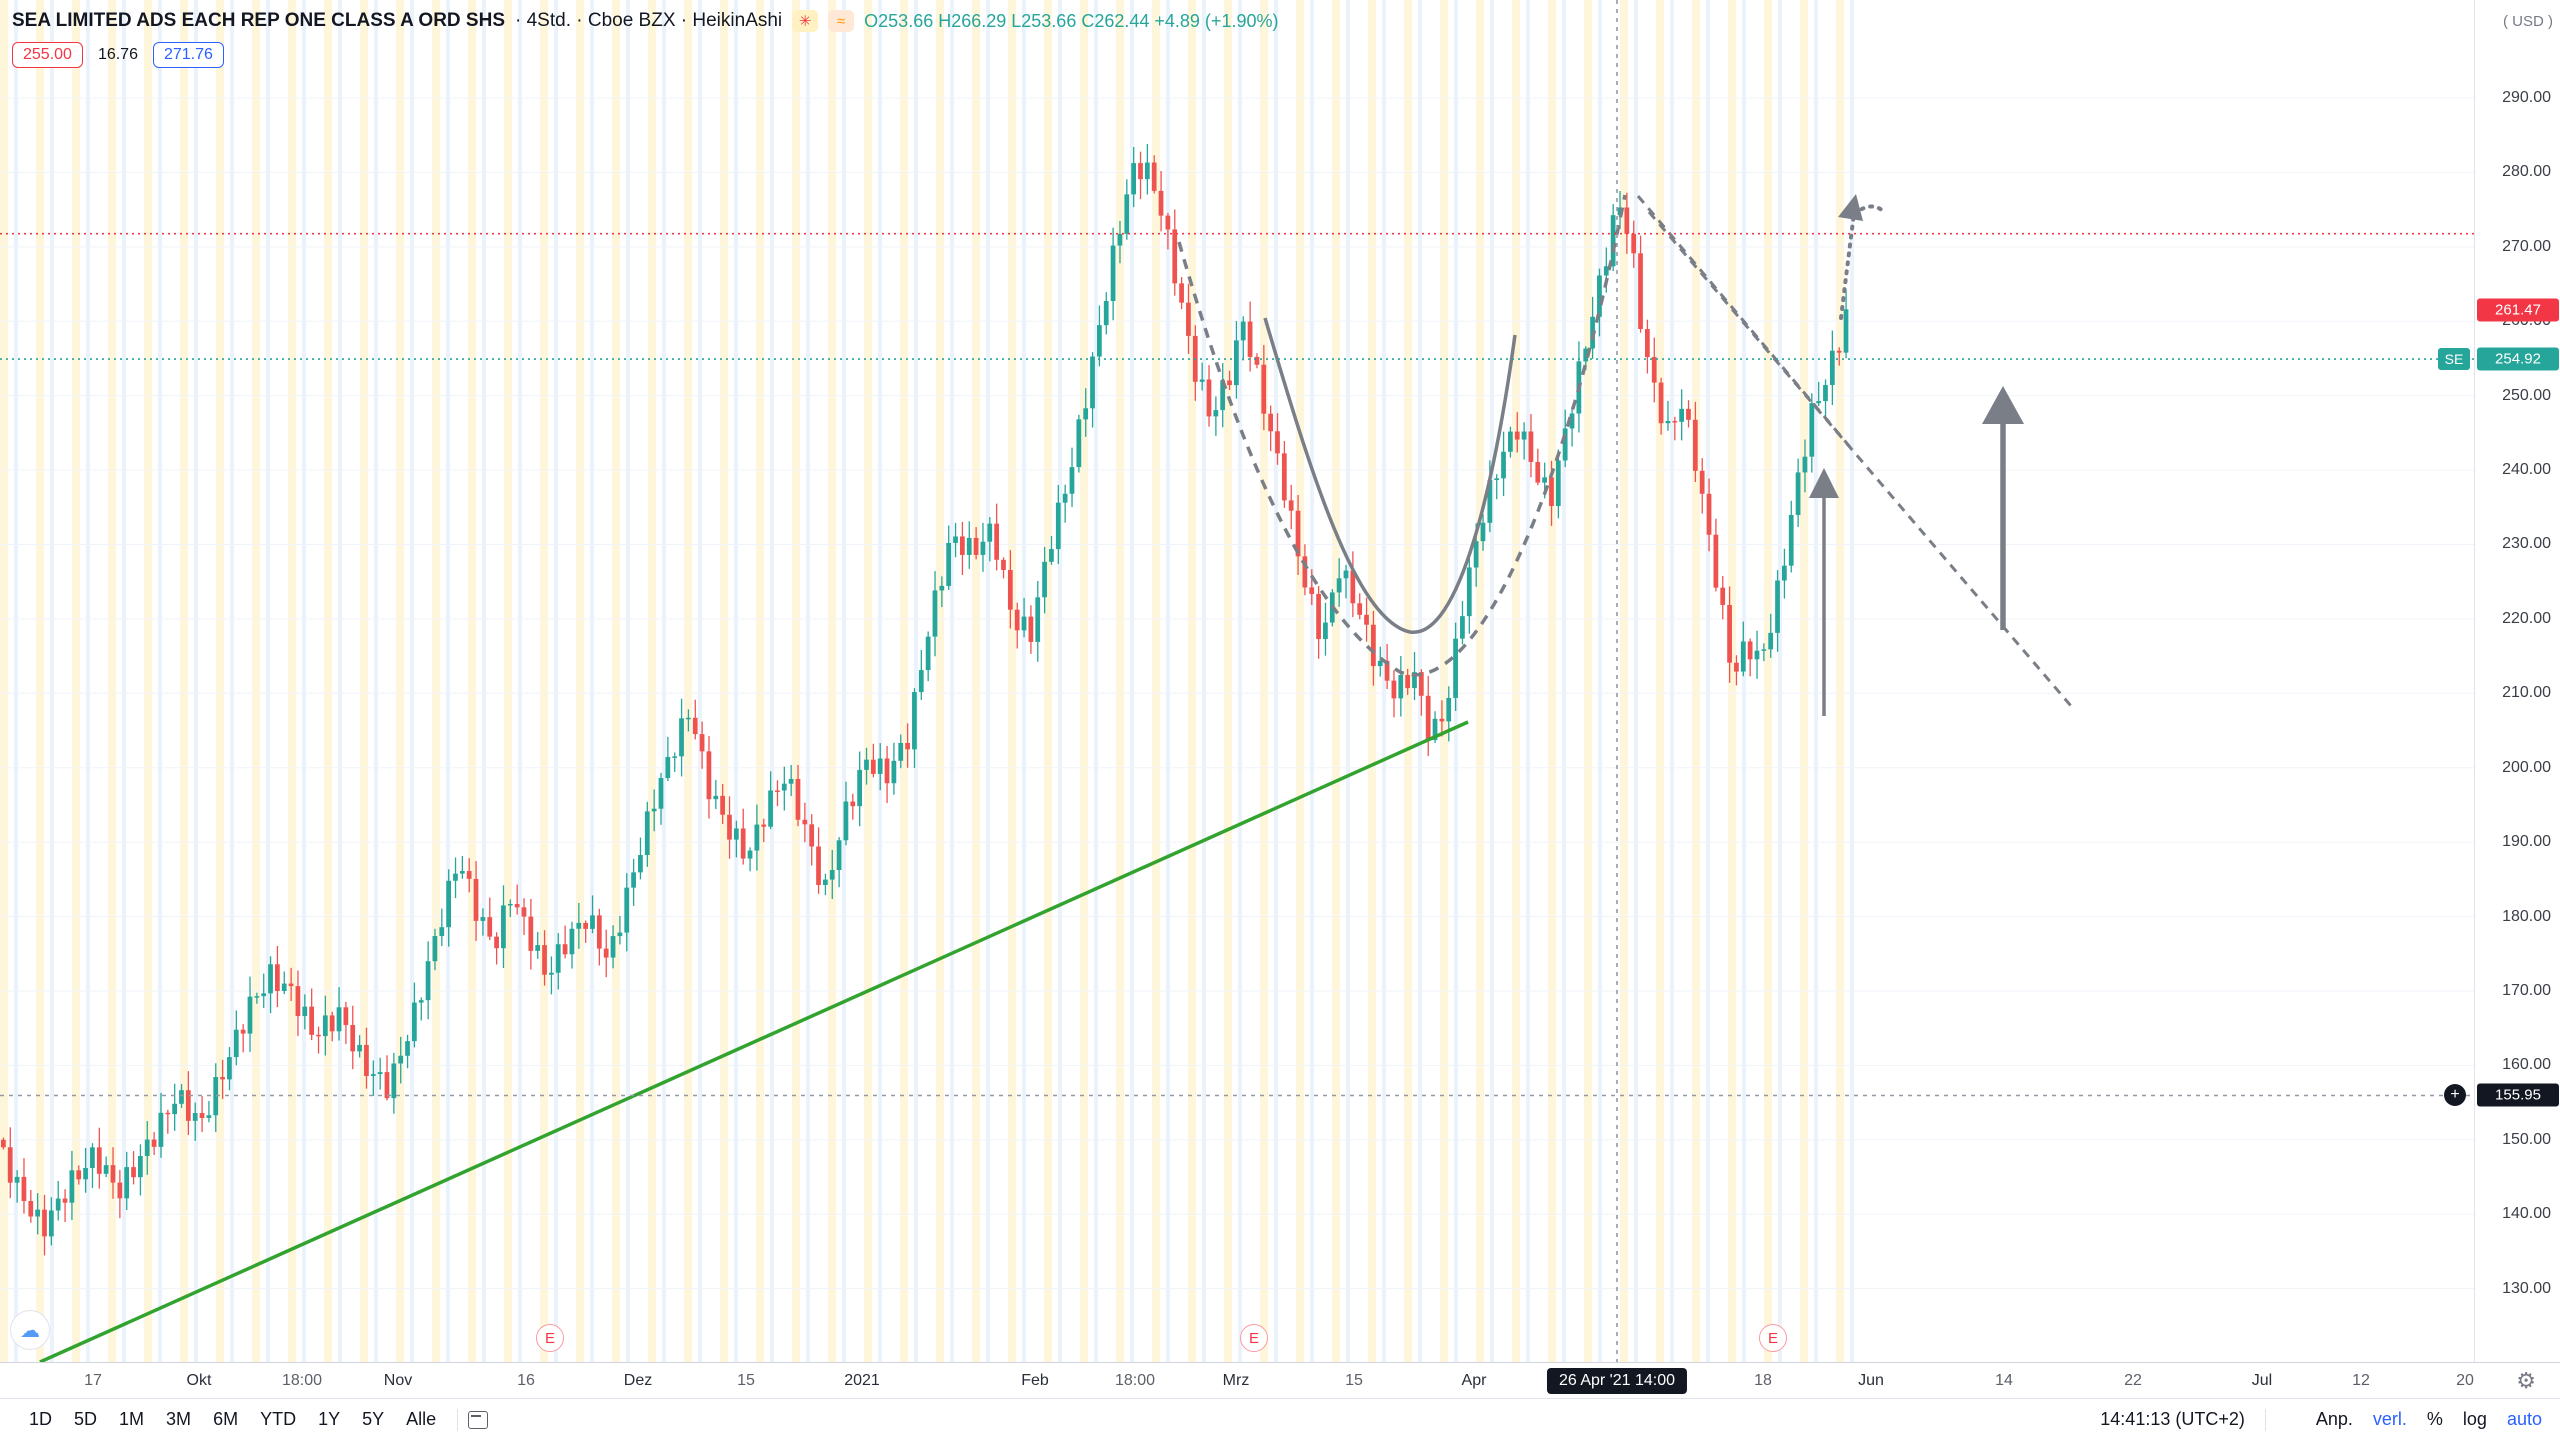 The width and height of the screenshot is (2560, 1440). I want to click on symbol-subtitle: · 4Std. · Cboe BZX · HeikinAshi, so click(649, 20).